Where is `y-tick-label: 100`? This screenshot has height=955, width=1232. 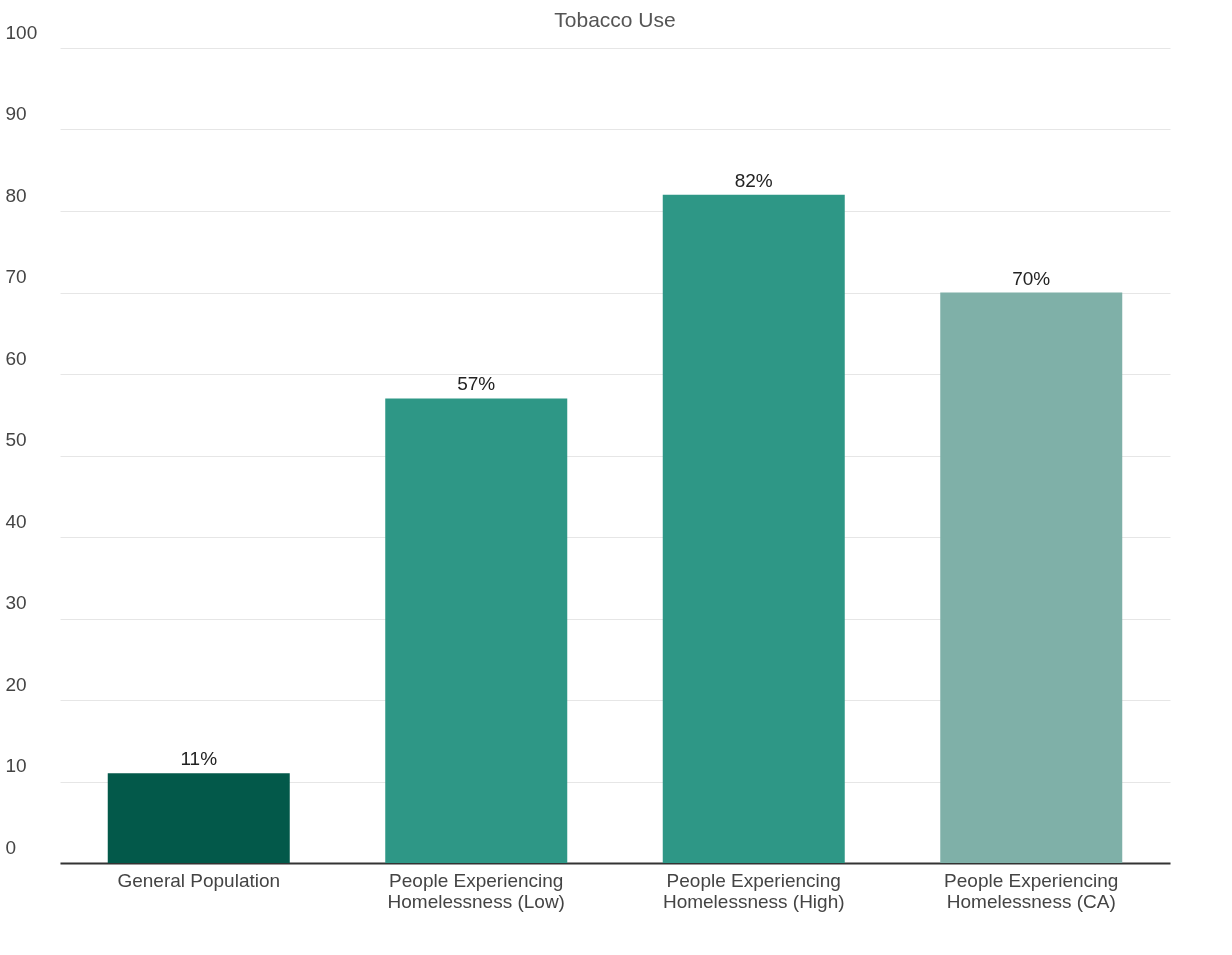 y-tick-label: 100 is located at coordinates (21, 32).